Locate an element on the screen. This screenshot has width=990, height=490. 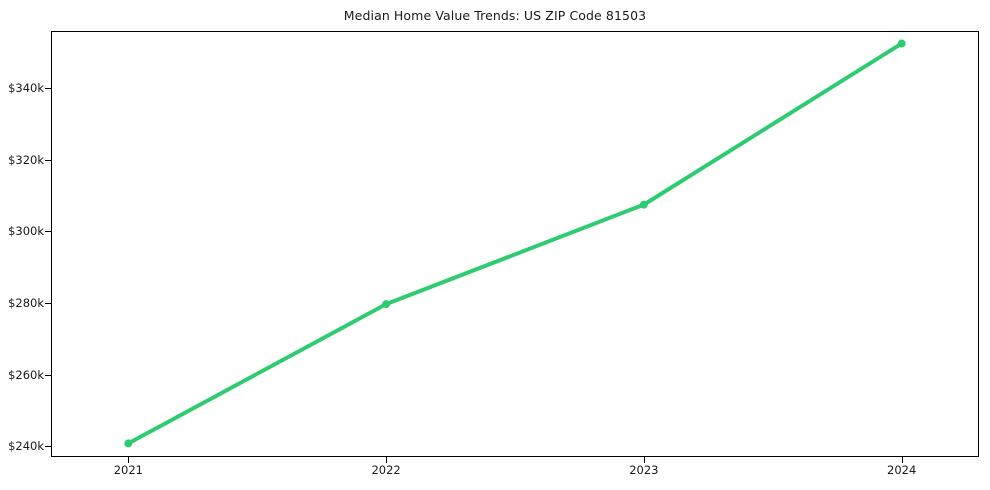
x-axis-tick-label: 2022 is located at coordinates (386, 470).